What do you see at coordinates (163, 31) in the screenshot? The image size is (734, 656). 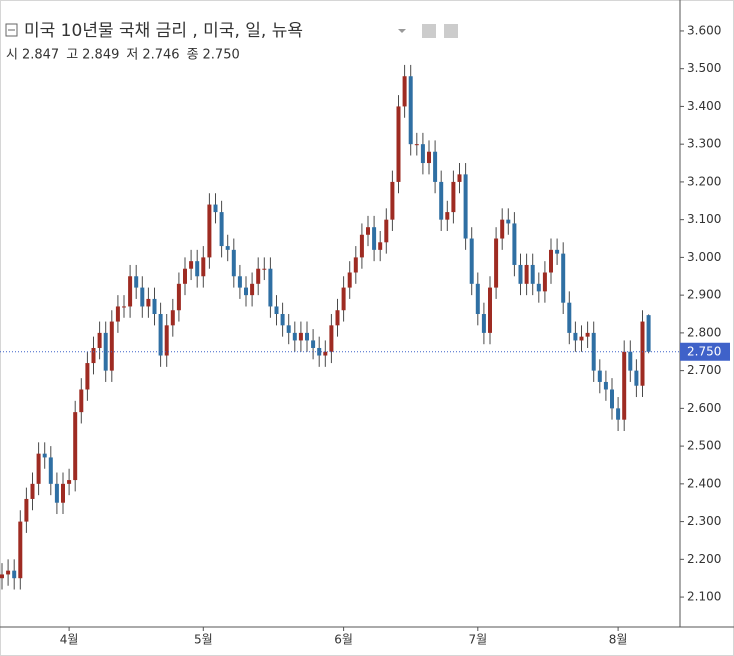 I see `chart-title: 미국 10년물 국채 금리 , 미국, 일, 뉴욕` at bounding box center [163, 31].